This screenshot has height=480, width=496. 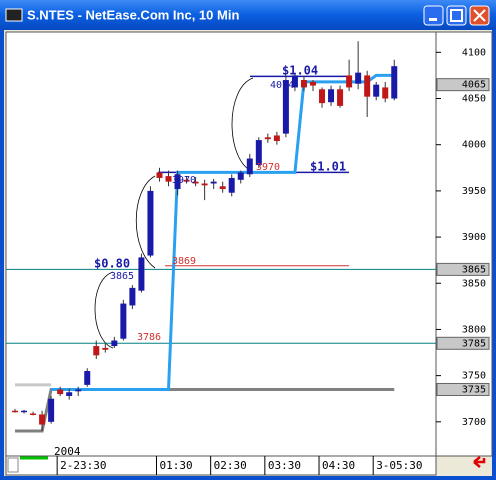 I want to click on scroll-box, so click(x=13, y=465).